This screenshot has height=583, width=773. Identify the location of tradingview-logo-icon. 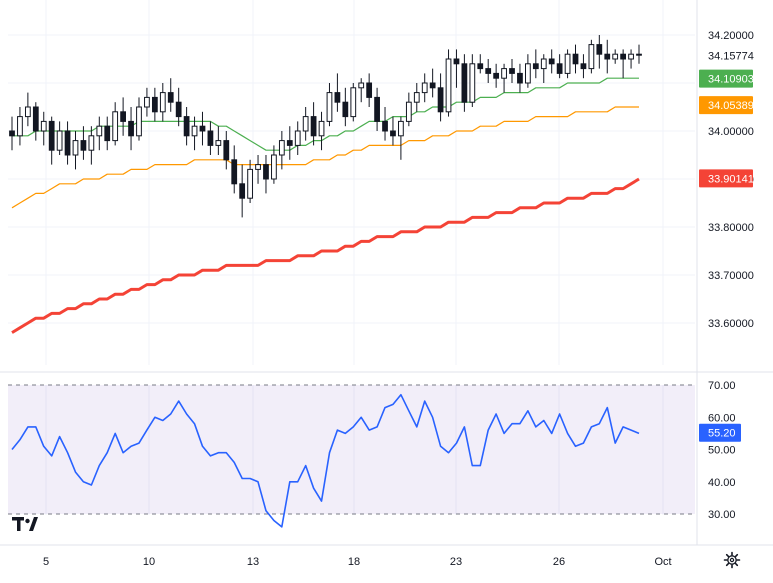
(26, 525).